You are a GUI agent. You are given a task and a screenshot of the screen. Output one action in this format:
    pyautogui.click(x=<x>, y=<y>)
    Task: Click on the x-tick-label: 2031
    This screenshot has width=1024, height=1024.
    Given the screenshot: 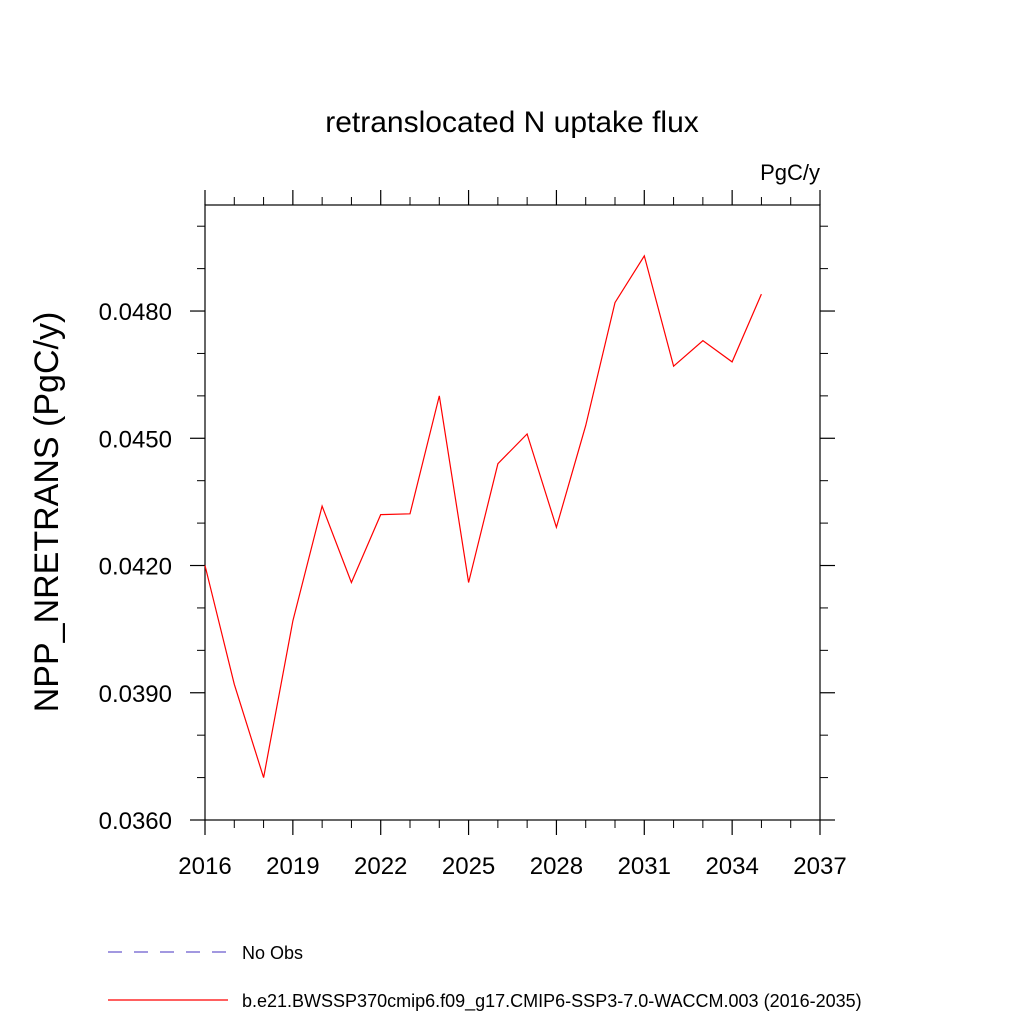 What is the action you would take?
    pyautogui.click(x=644, y=866)
    